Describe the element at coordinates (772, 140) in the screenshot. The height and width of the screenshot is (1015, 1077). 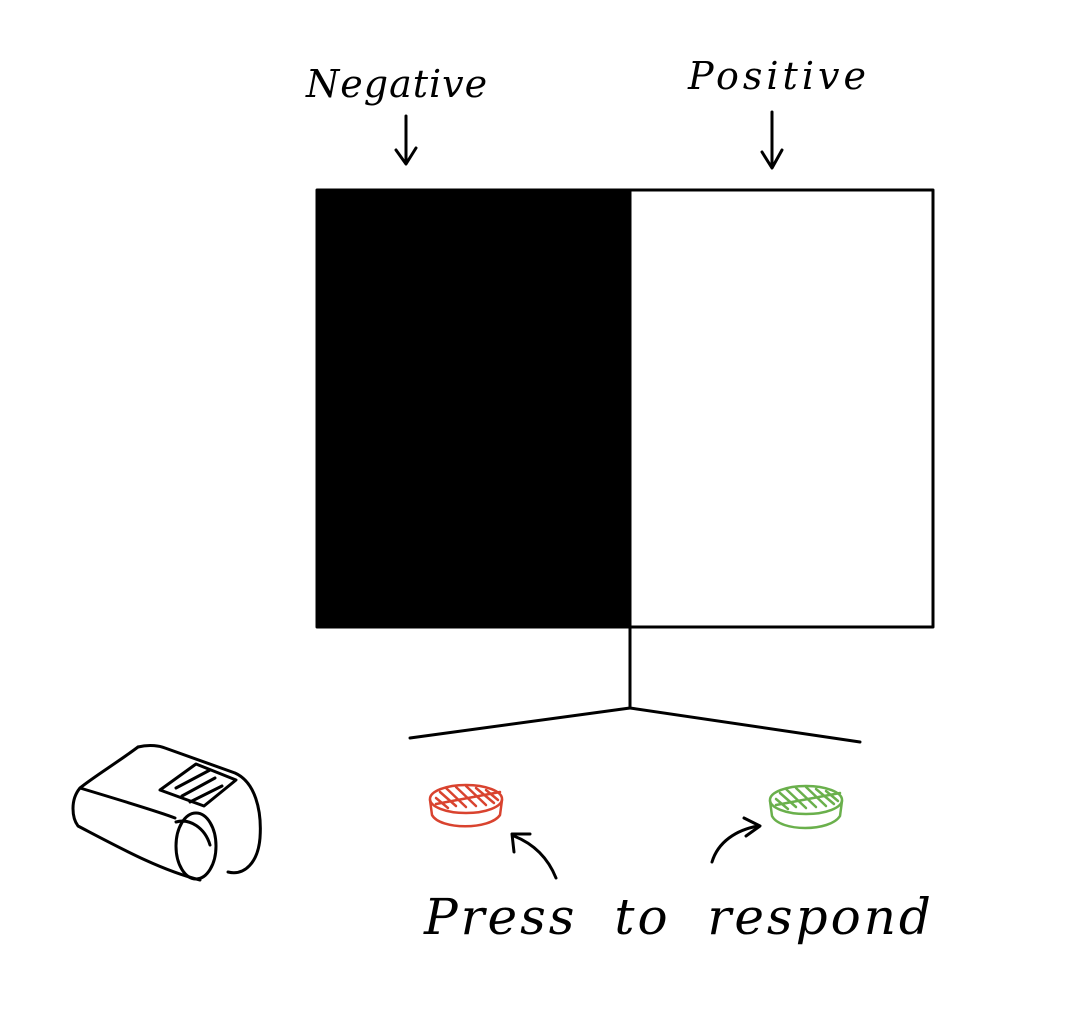
I see `positive-arrow` at that location.